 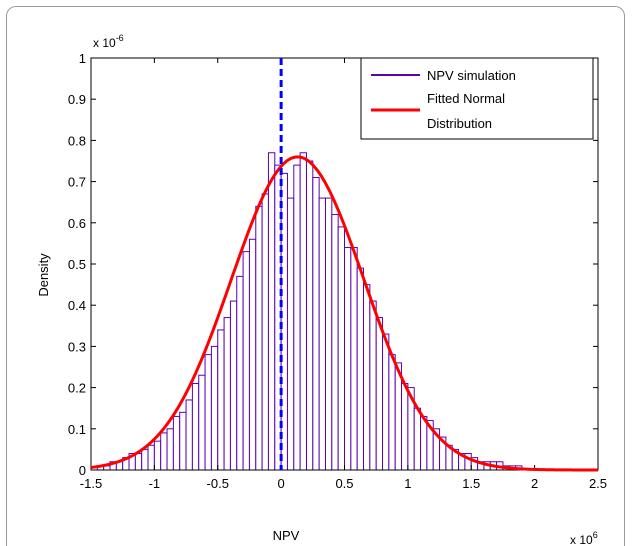 I want to click on y-tick-label: 0.2, so click(x=77, y=388).